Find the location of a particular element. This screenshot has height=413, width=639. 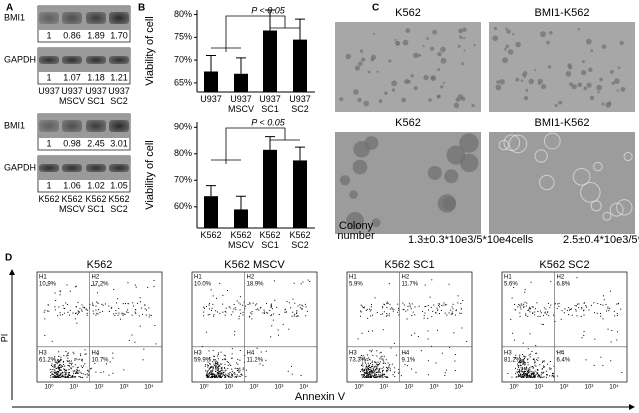

quadrant-name: H2 is located at coordinates (251, 278).